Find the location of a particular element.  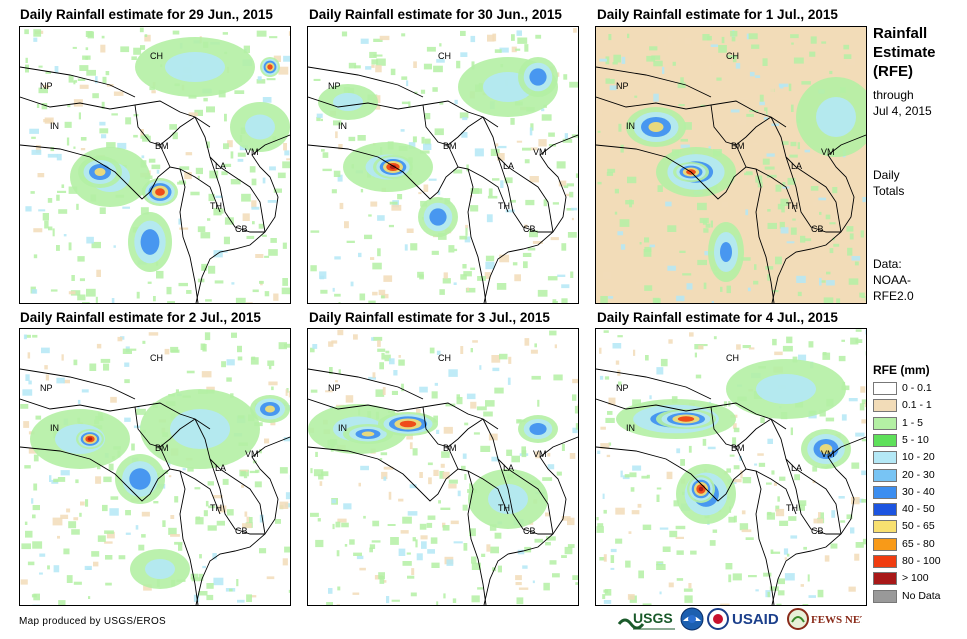

sidebar-data-label: Data: is located at coordinates (887, 264).